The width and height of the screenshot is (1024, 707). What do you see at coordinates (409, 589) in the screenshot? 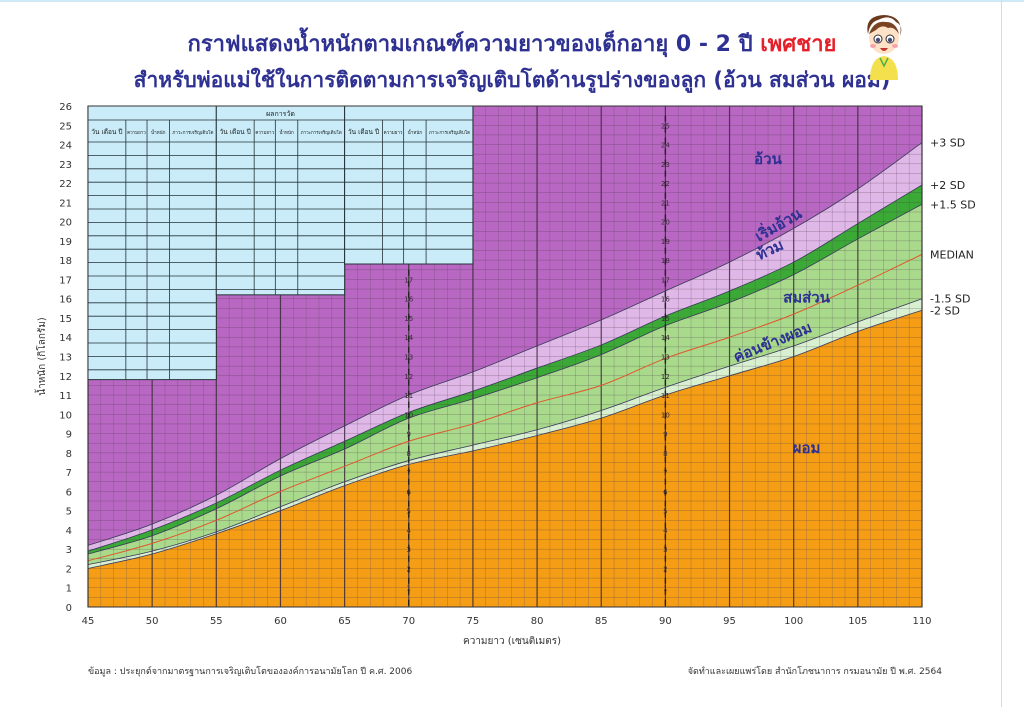
I see `inner-axis-tick-label: 1` at bounding box center [409, 589].